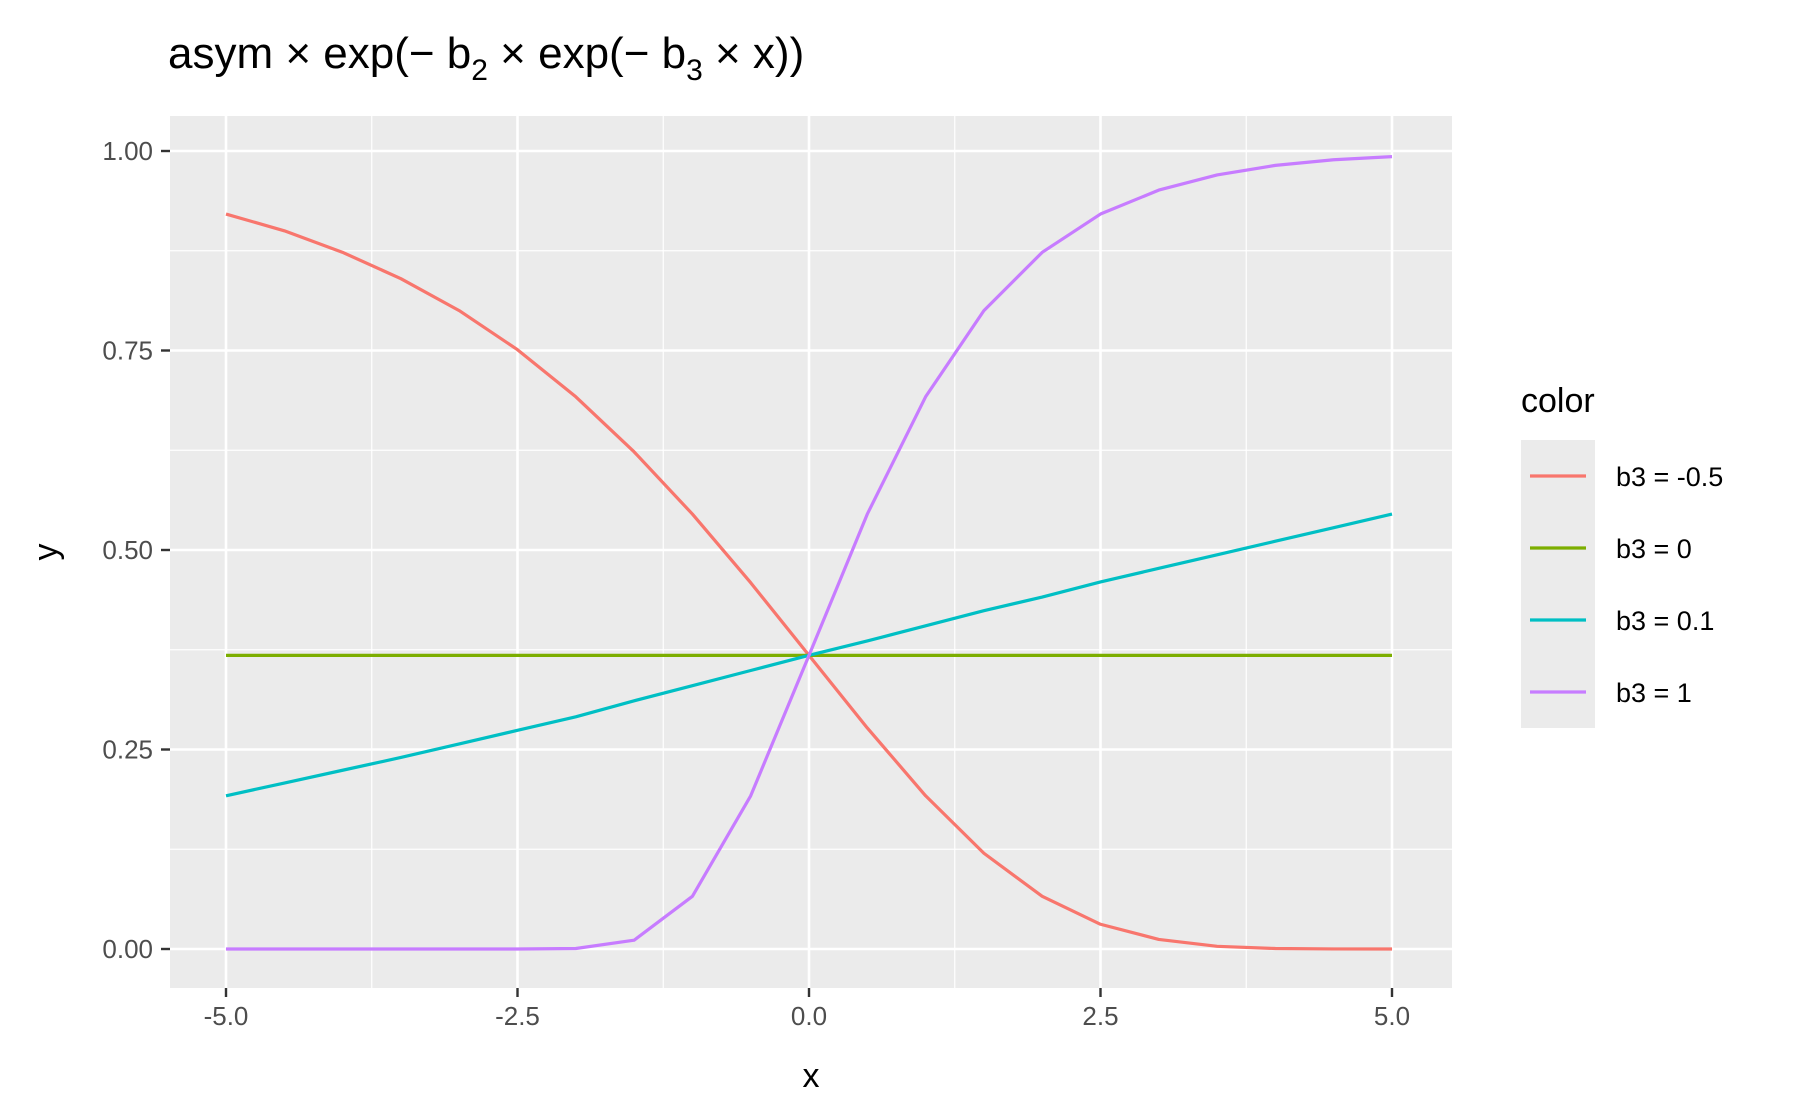  I want to click on x-axis: -5.0 -2.5 0.0 2.5 5.0, so click(807, 1009).